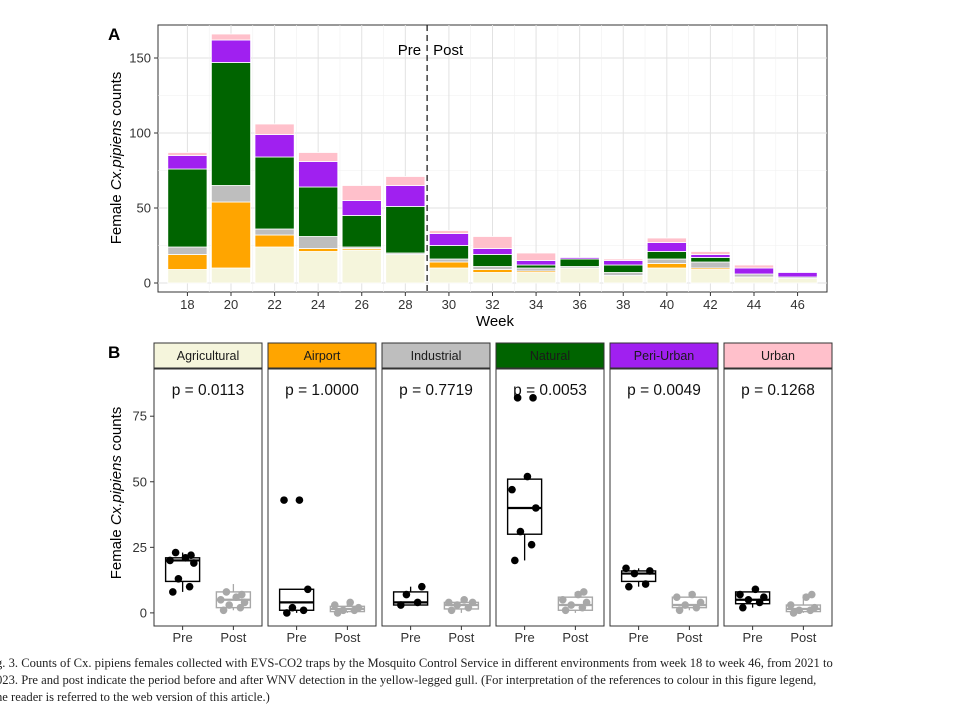 This screenshot has width=960, height=720. I want to click on facet-natural: Natural p = 0.0053 Pre Post, so click(550, 493).